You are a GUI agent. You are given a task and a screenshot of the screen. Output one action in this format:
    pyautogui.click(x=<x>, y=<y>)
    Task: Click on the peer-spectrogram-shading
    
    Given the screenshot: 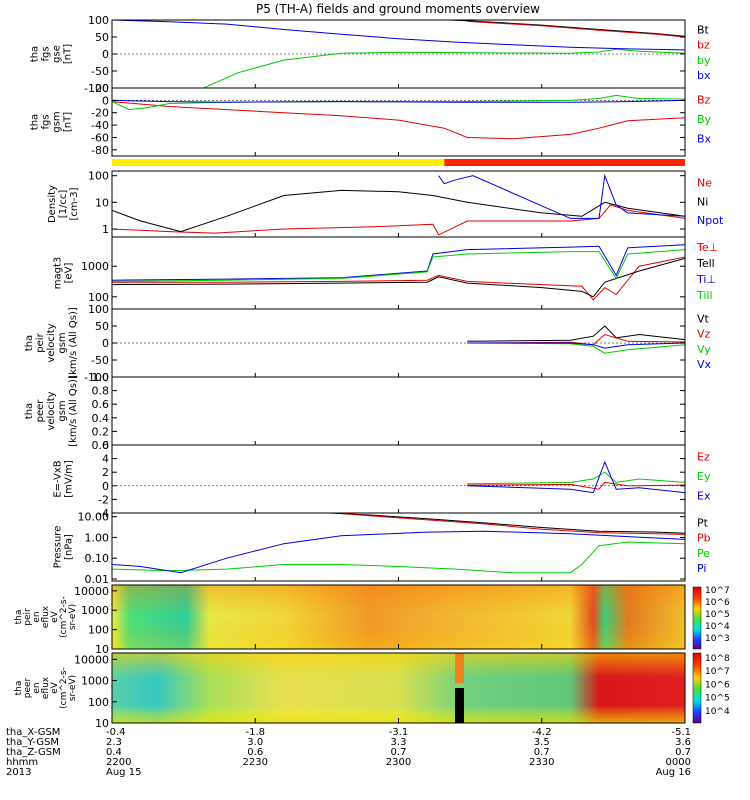 What is the action you would take?
    pyautogui.click(x=398, y=688)
    